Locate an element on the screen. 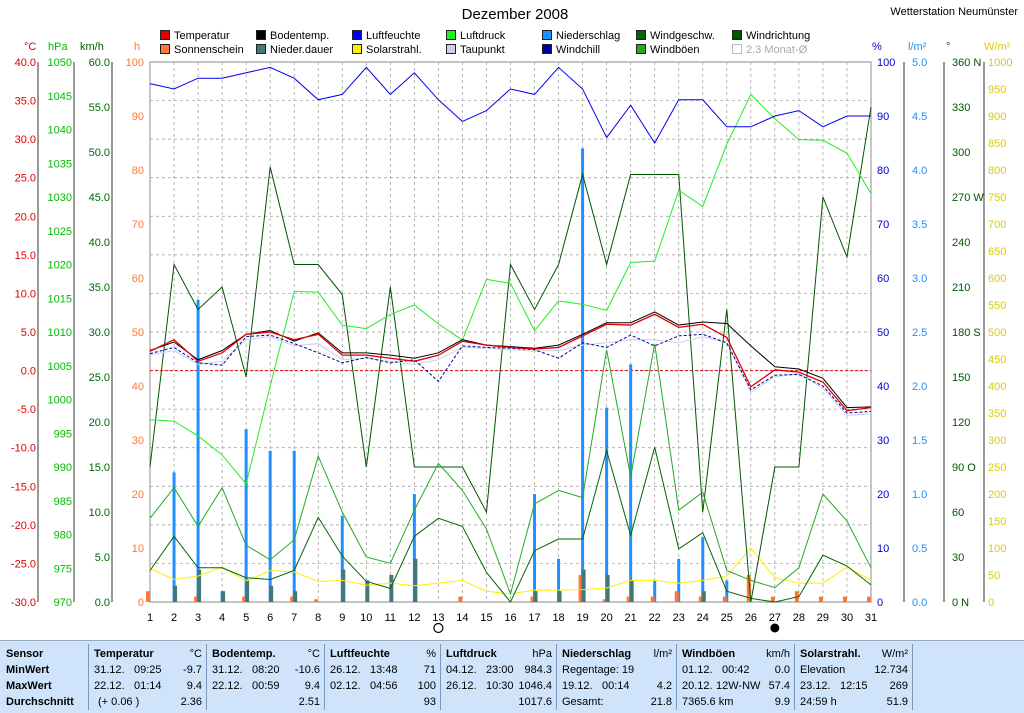  legend-item-sonnenschein: Sonnenschein is located at coordinates (202, 50).